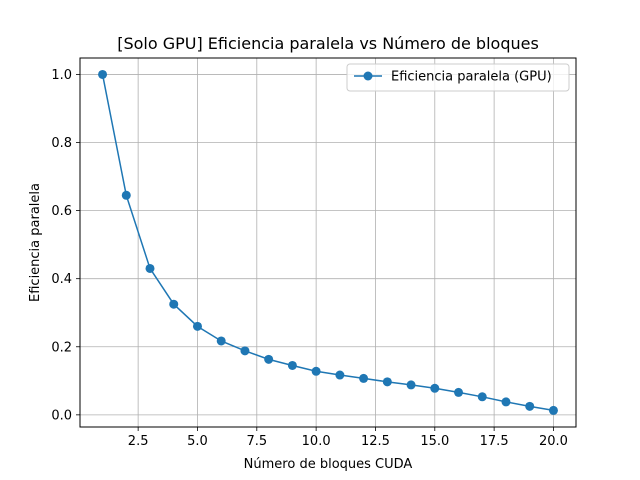 This screenshot has height=480, width=640. I want to click on y-tick-label: 0.2, so click(61, 347).